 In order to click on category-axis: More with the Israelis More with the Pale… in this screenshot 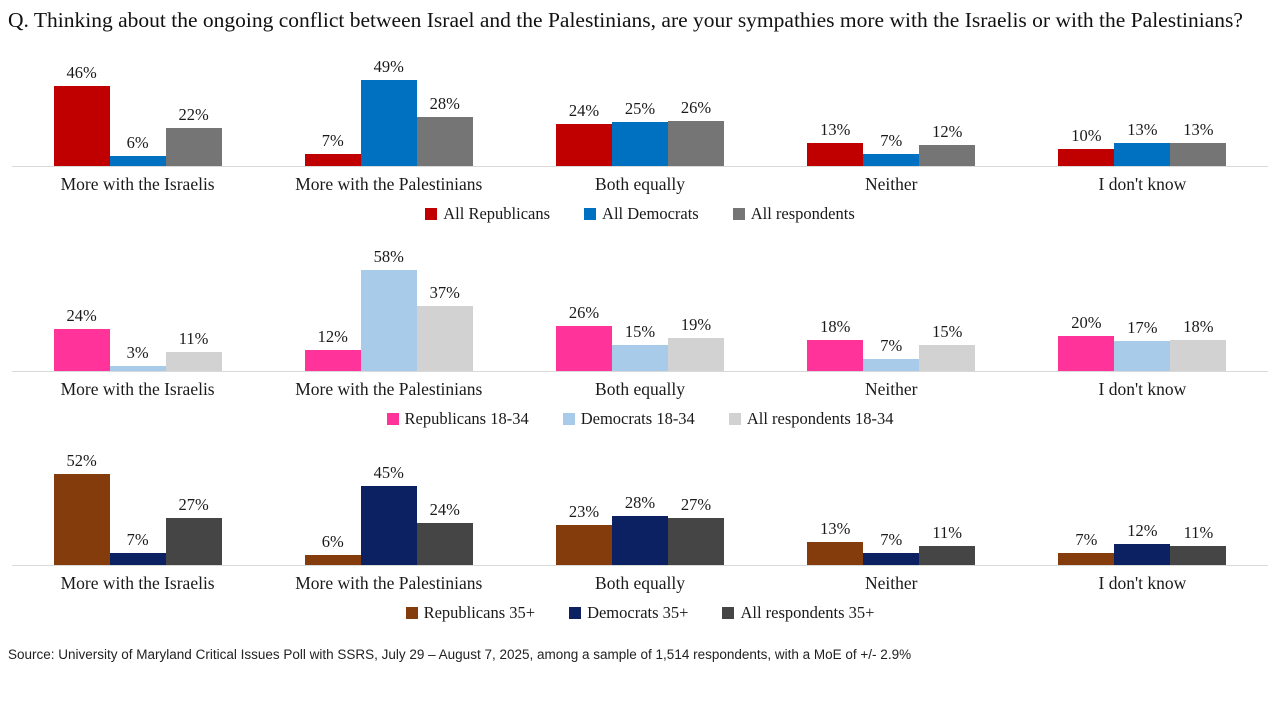, I will do `click(640, 580)`.